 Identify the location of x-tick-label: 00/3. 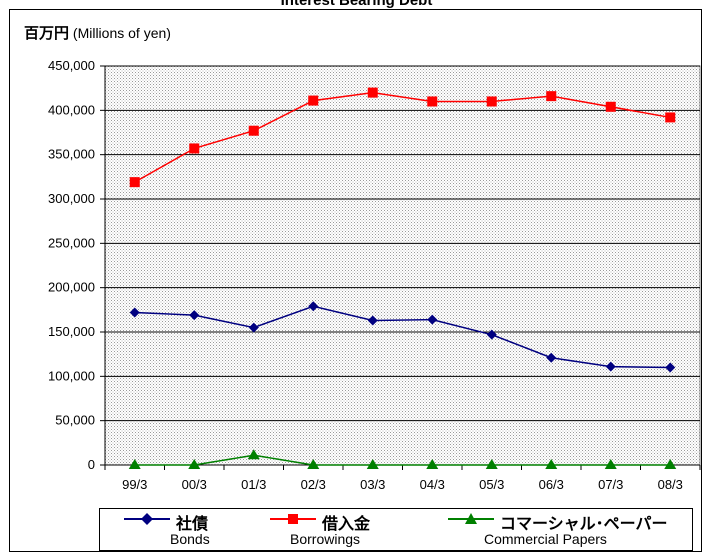
(194, 484).